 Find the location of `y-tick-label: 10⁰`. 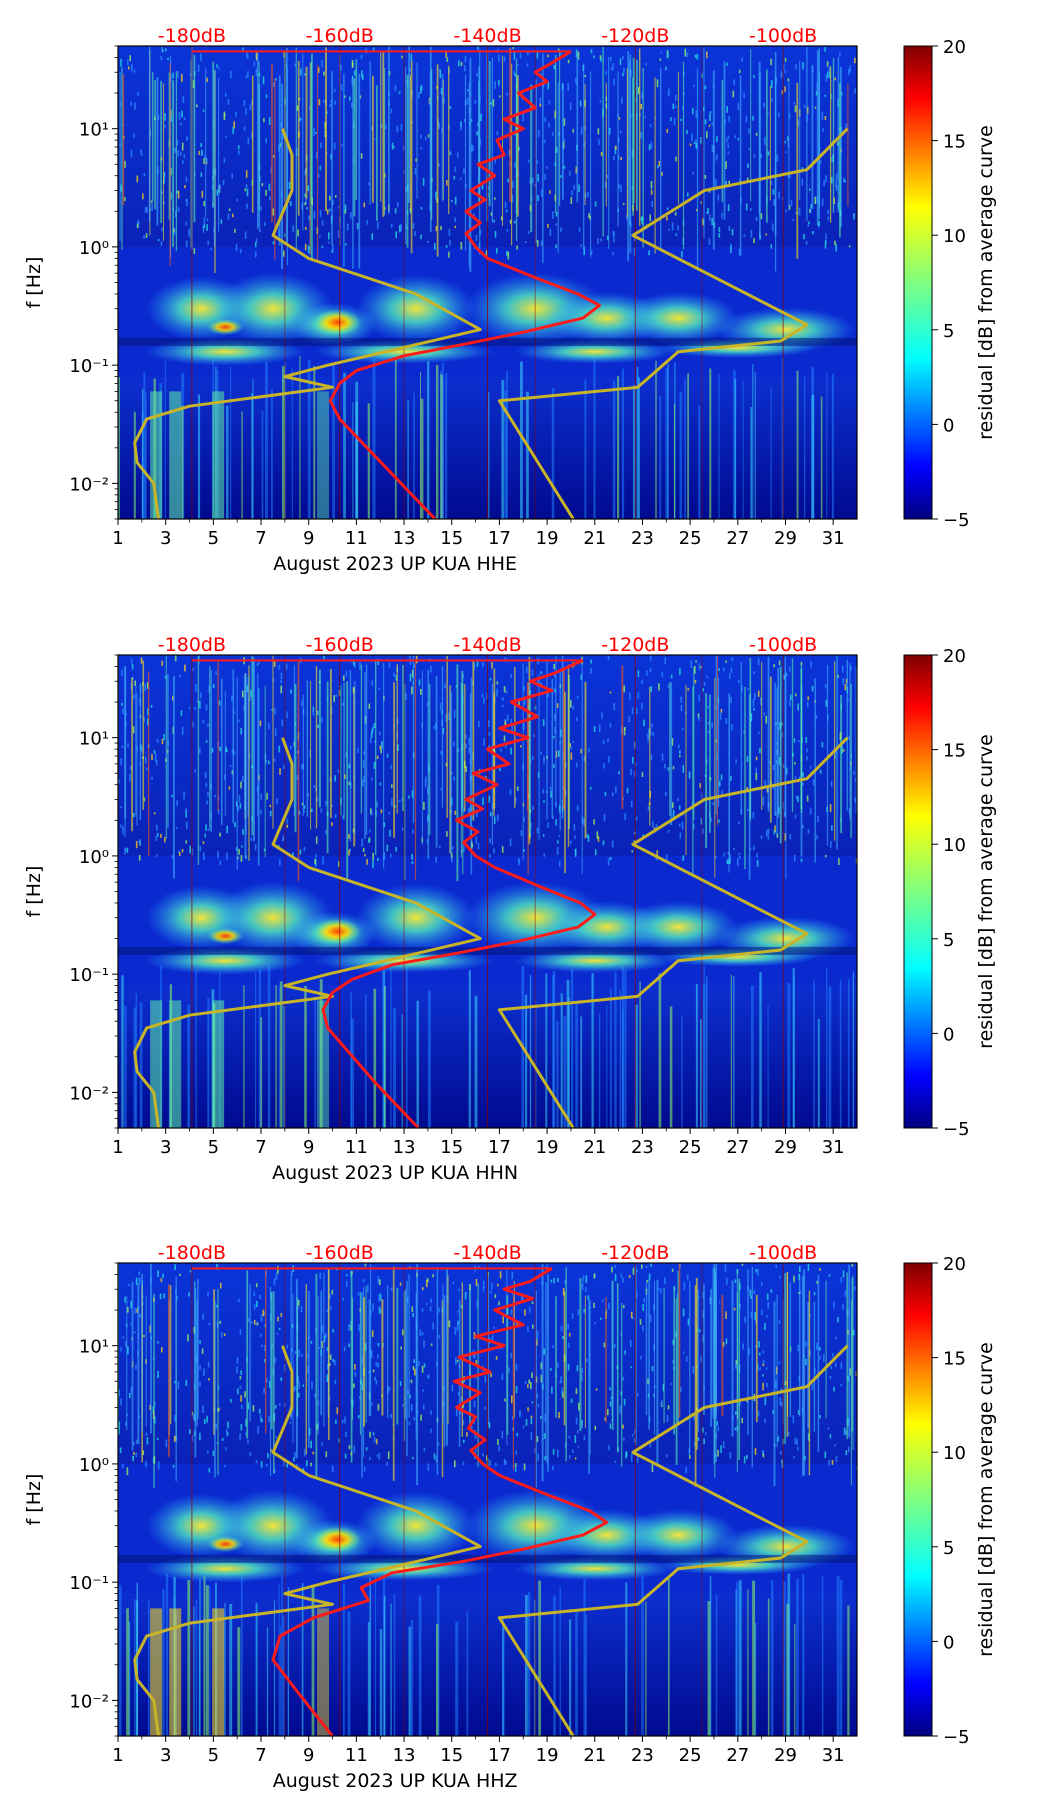

y-tick-label: 10⁰ is located at coordinates (94, 857).